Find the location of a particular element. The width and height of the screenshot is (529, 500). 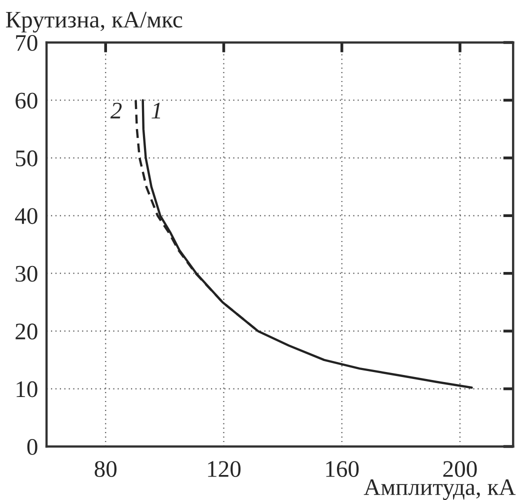

y-tick-label: 0 is located at coordinates (32, 446).